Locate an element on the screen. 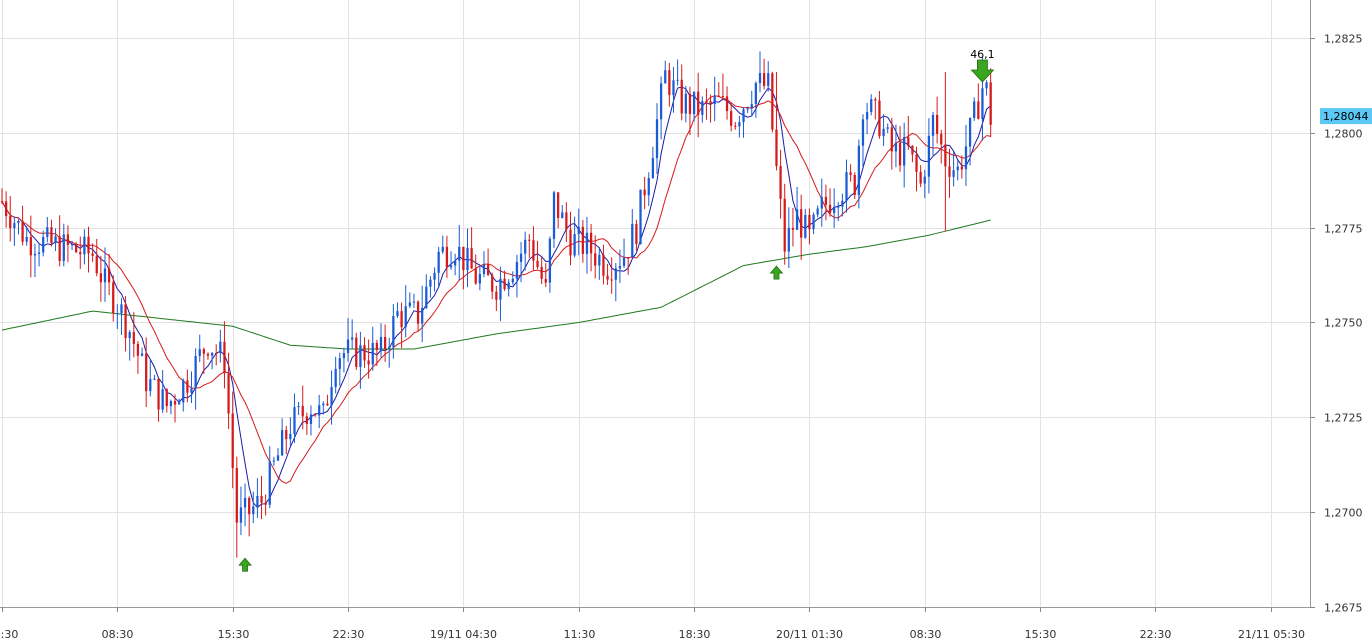 The height and width of the screenshot is (644, 1372). y-tick-label: 1,2725 is located at coordinates (1343, 418).